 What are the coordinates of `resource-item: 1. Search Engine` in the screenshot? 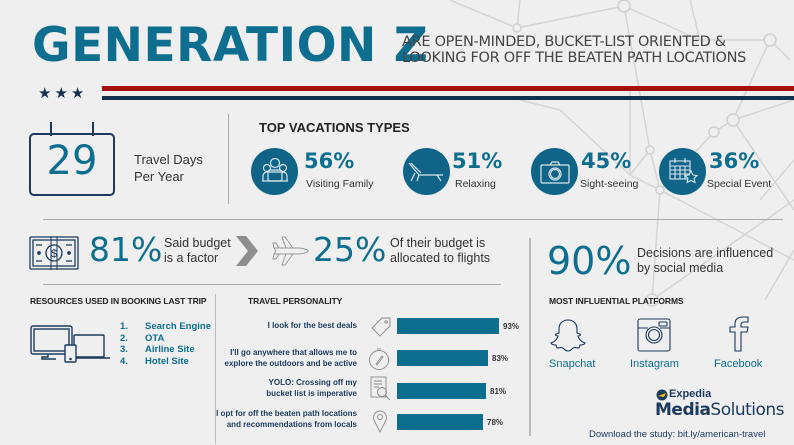 It's located at (165, 326).